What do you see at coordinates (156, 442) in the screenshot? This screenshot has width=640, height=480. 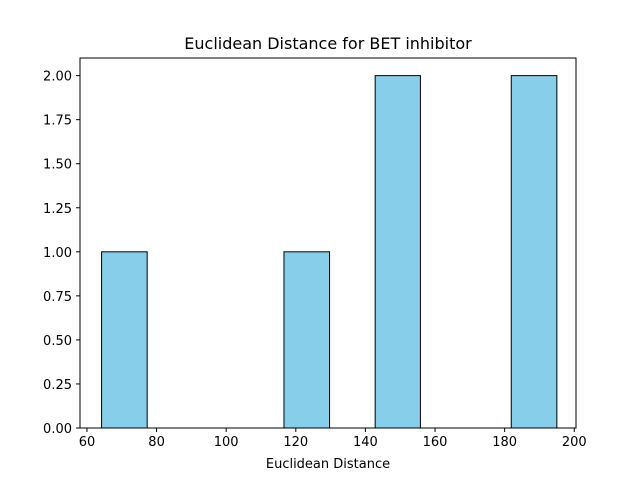 I see `x-tick-label: 80` at bounding box center [156, 442].